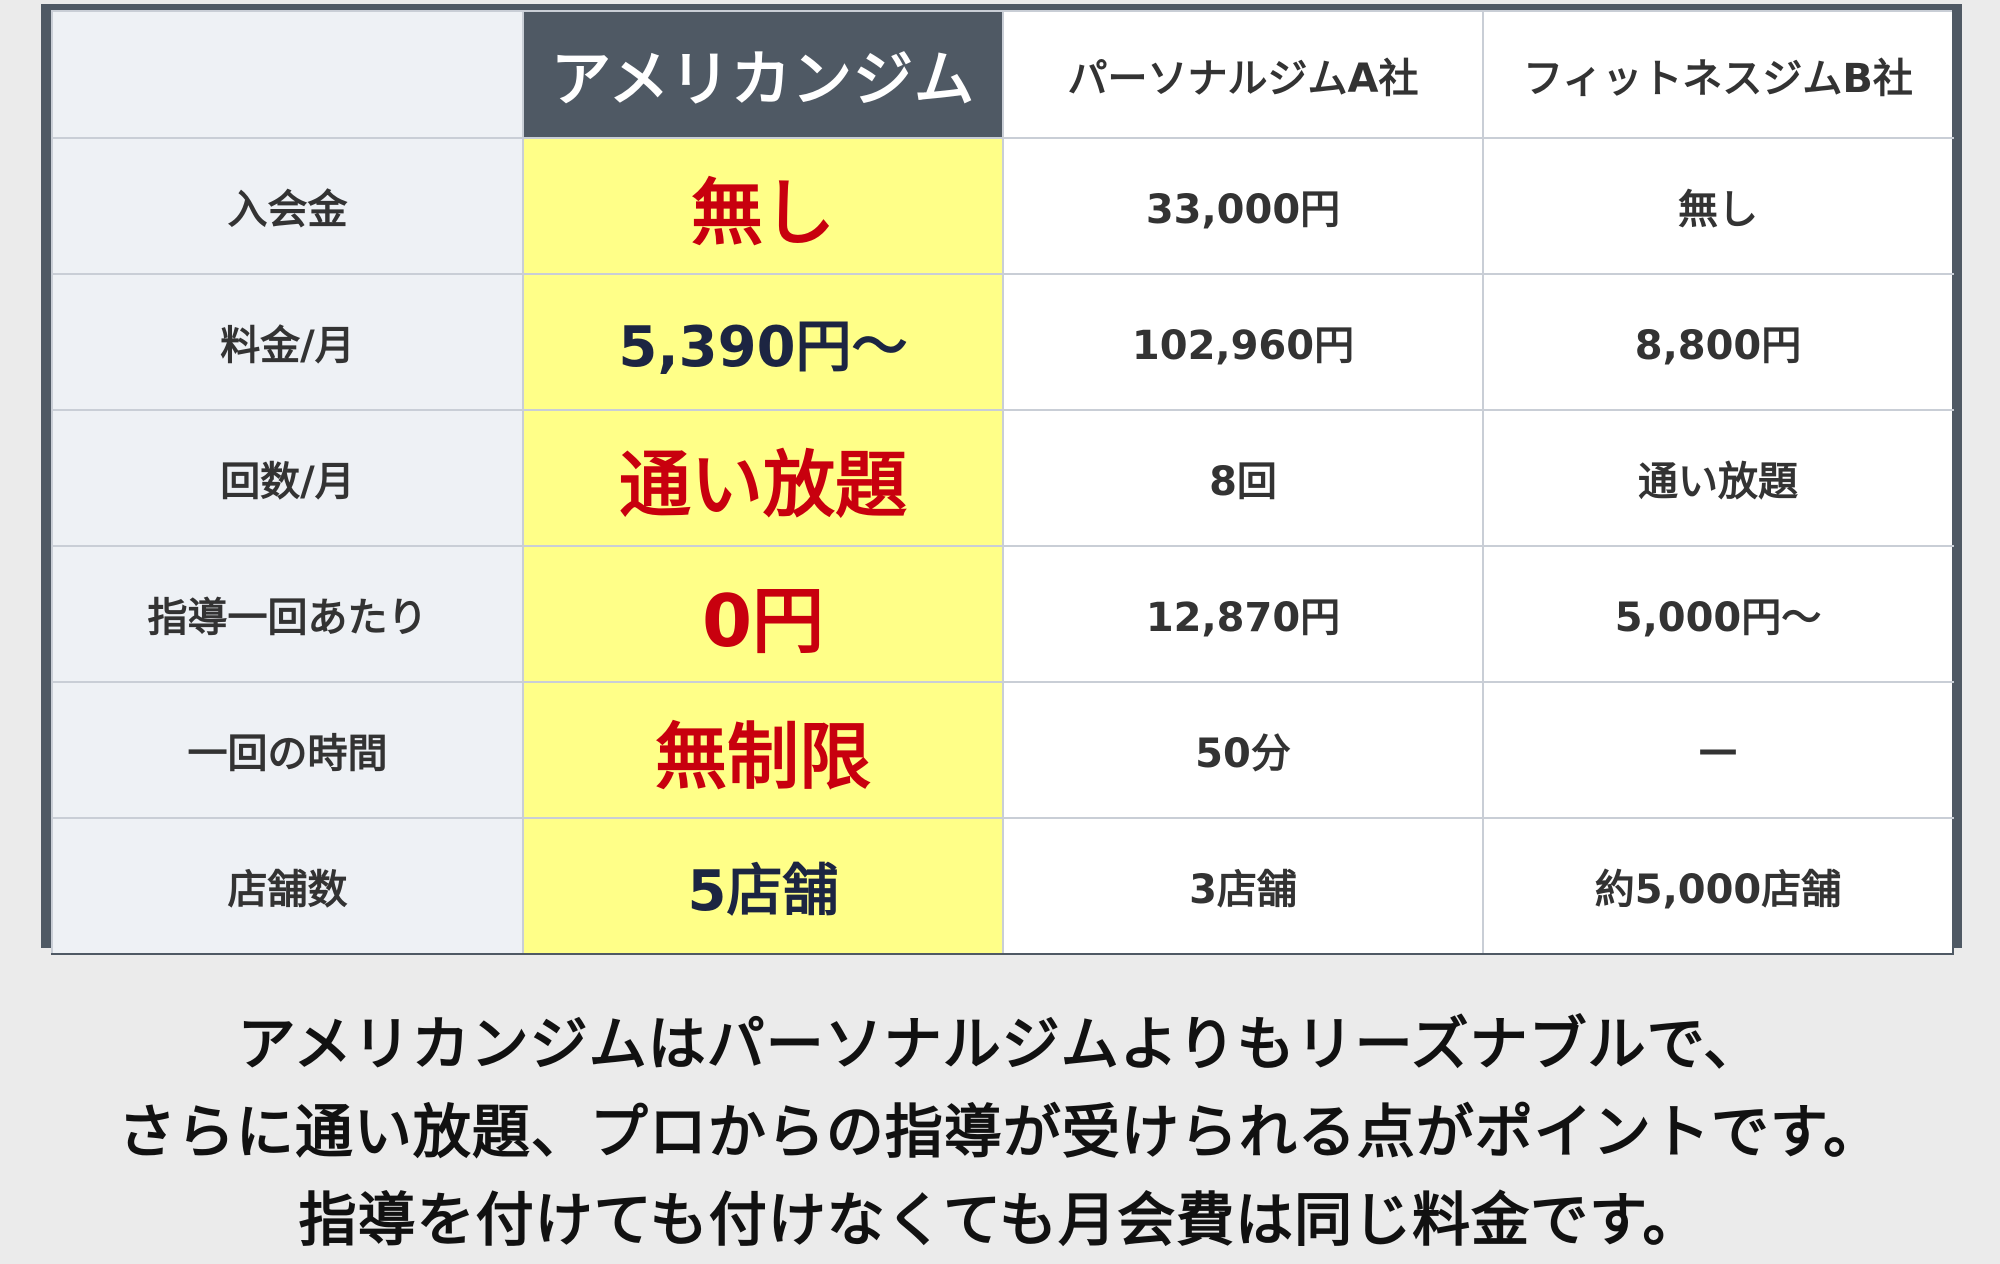  Describe the element at coordinates (1243, 74) in the screenshot. I see `header-personal-gym-a: パーソナルジムA社` at that location.